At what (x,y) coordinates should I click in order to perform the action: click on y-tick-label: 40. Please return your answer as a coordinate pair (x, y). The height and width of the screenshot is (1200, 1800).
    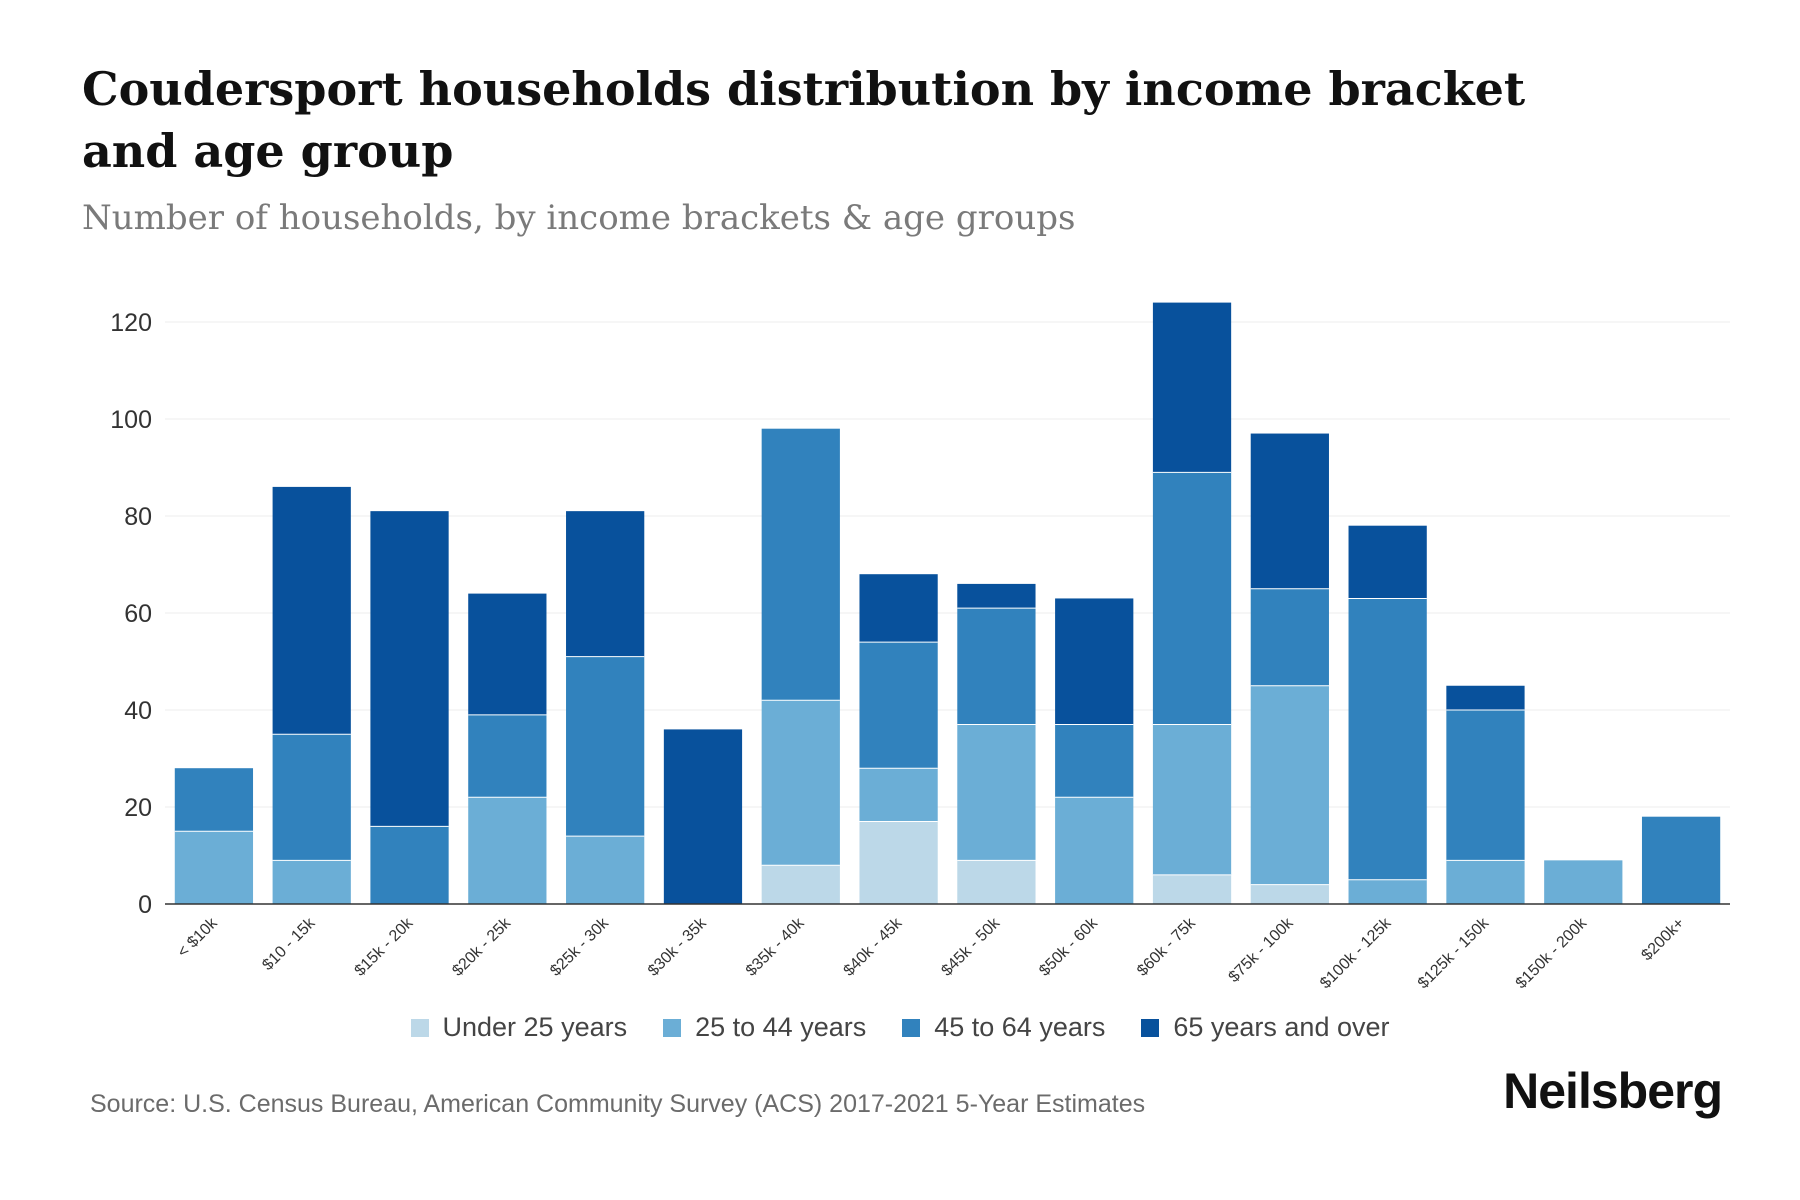
    Looking at the image, I should click on (138, 711).